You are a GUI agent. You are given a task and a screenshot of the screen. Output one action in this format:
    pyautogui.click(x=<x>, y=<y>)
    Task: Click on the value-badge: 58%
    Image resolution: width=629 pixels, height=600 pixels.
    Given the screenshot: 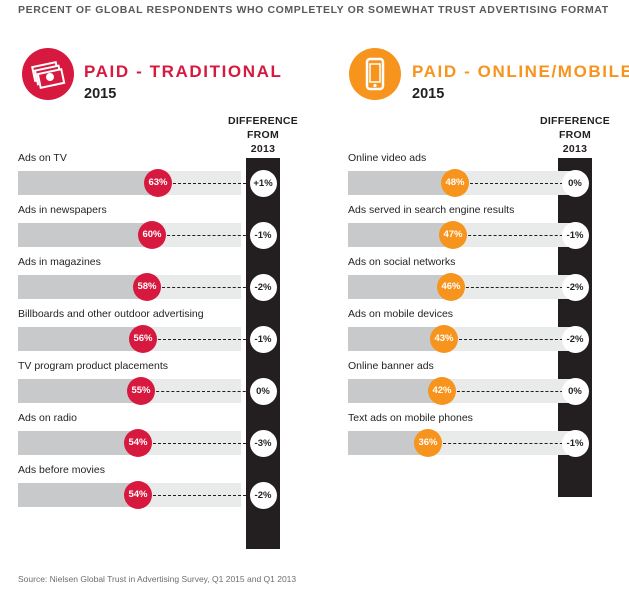 What is the action you would take?
    pyautogui.click(x=147, y=287)
    